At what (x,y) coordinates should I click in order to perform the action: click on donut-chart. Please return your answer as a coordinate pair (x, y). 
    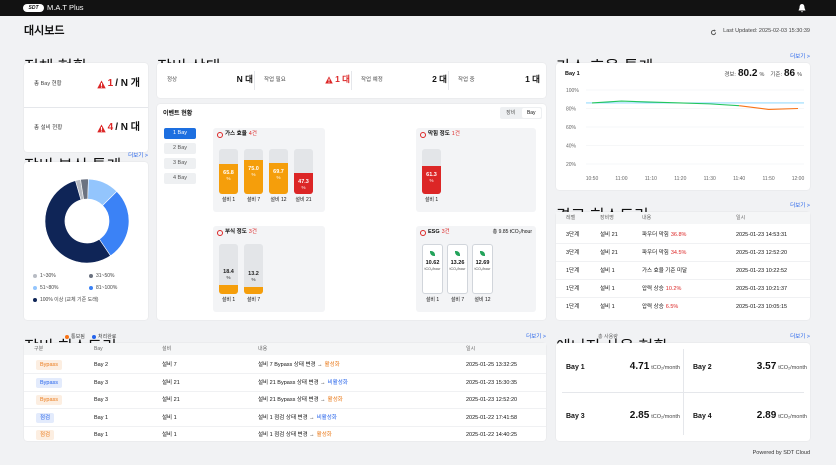
    Looking at the image, I should click on (87, 221).